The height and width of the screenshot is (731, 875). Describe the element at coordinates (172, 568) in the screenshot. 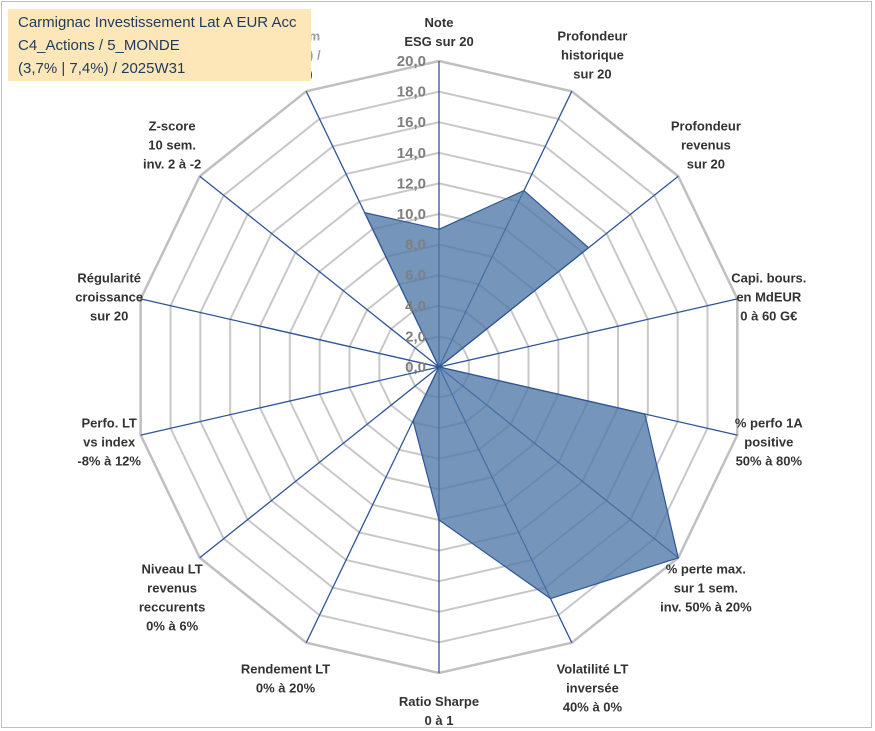

I see `axis-label: Niveau LT` at that location.